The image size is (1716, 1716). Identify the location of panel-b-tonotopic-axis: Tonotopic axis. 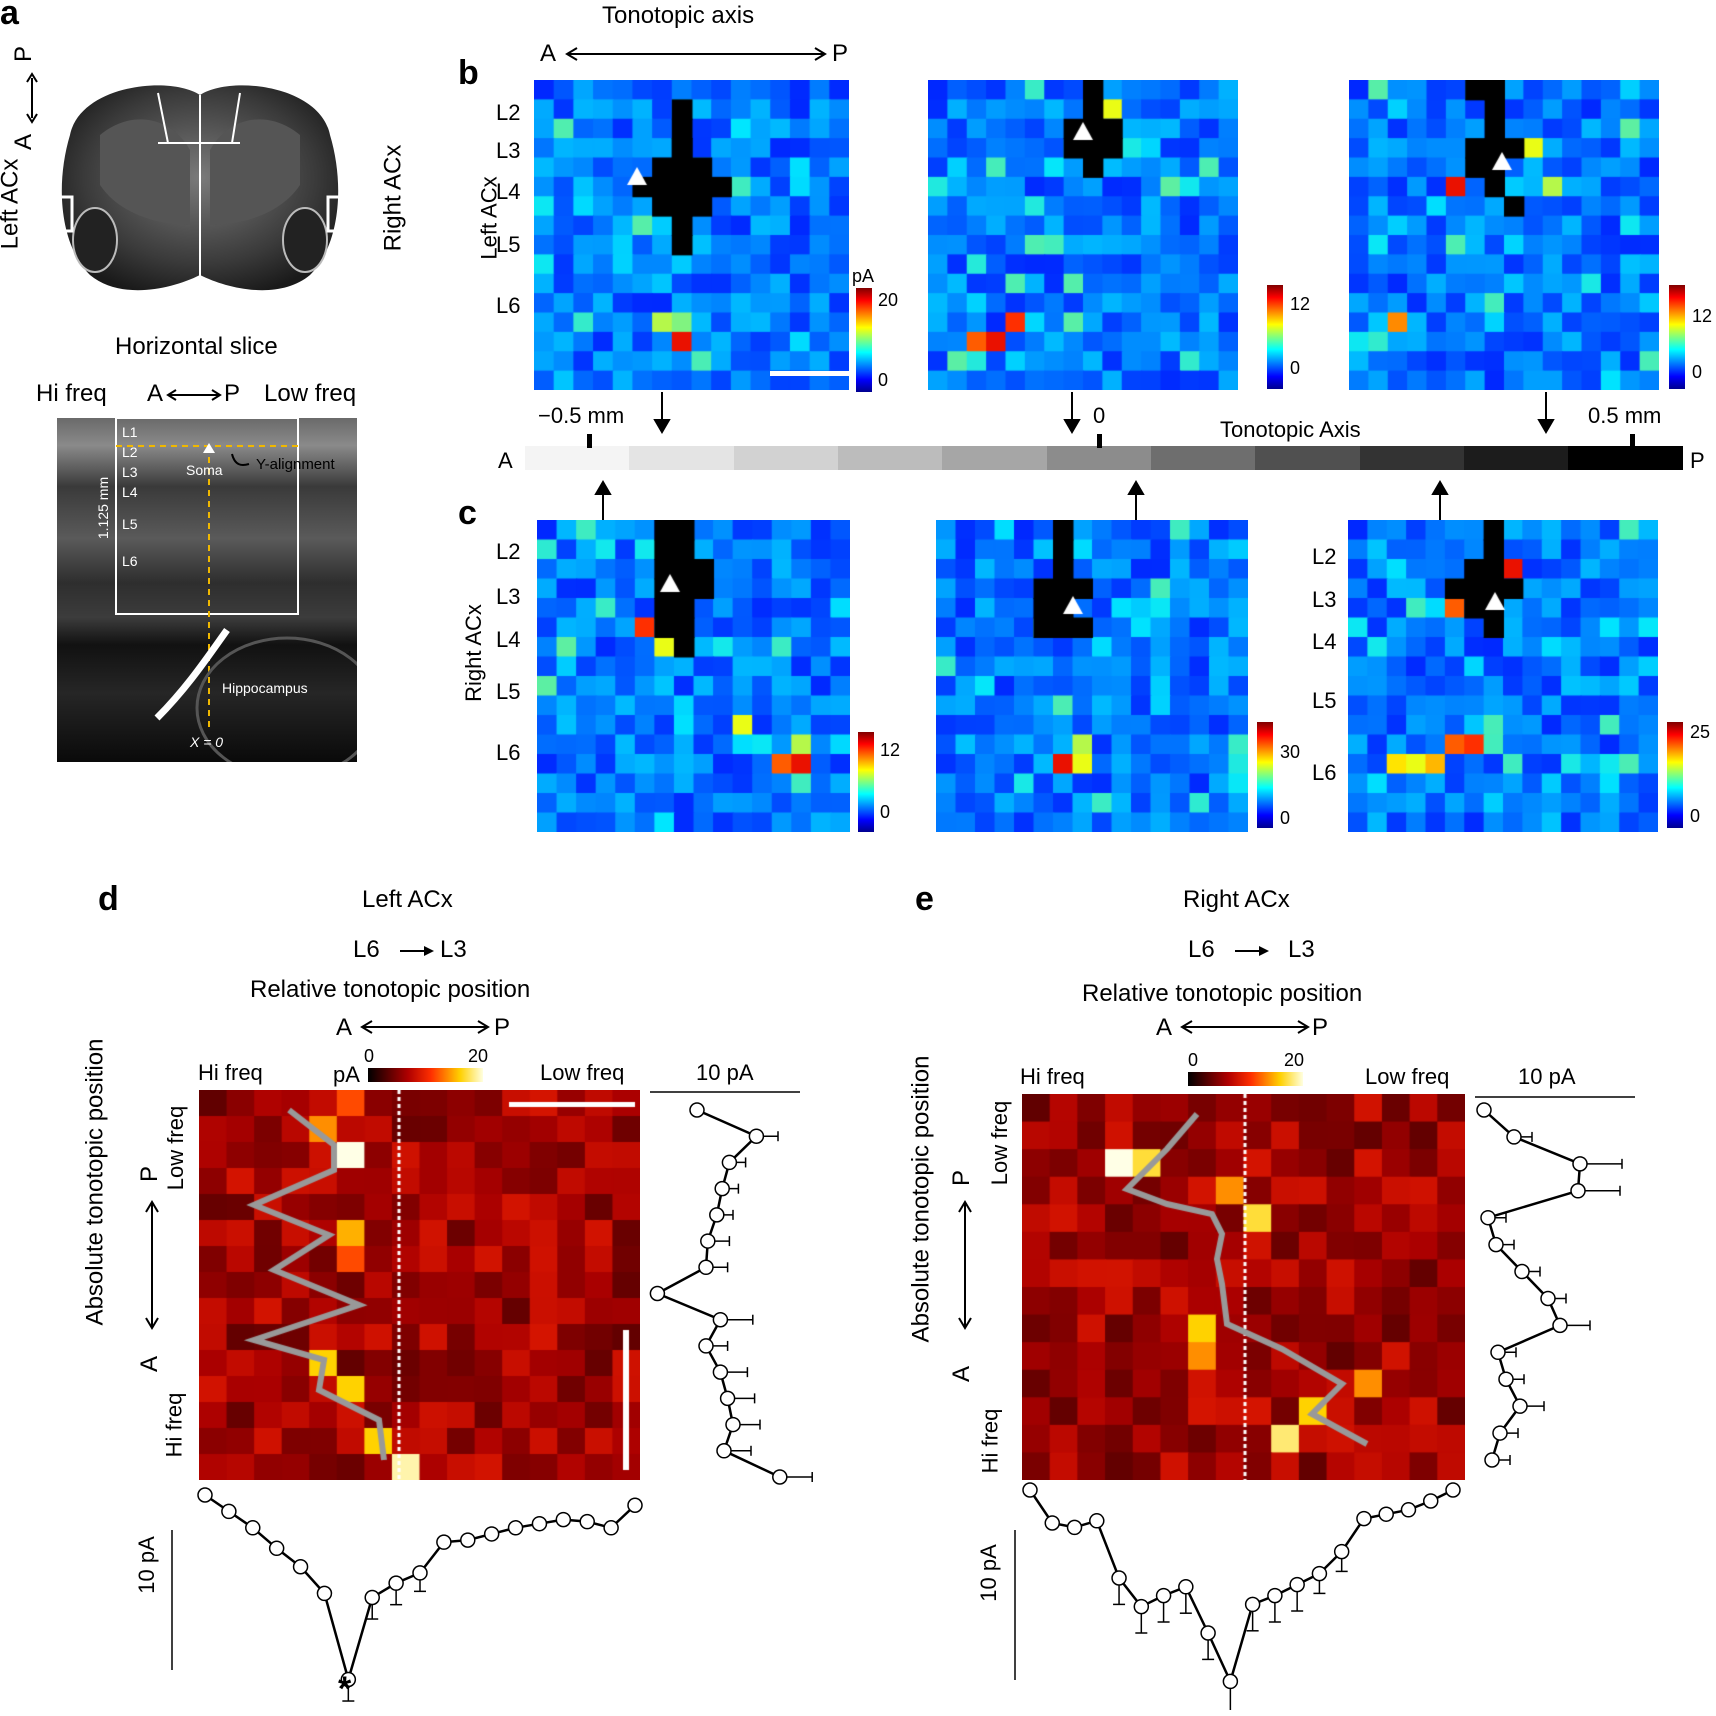
(678, 15).